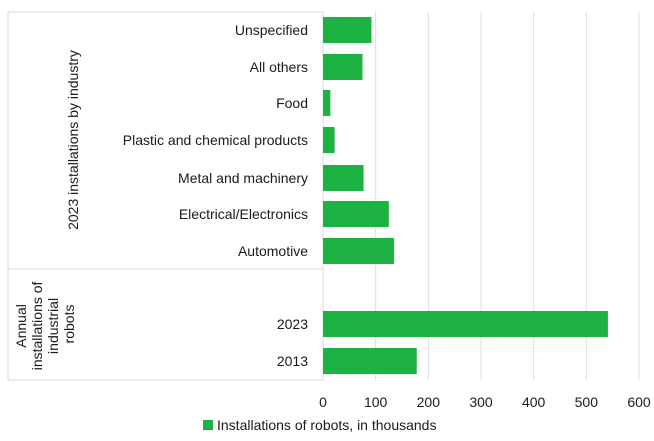 The width and height of the screenshot is (654, 441). What do you see at coordinates (343, 67) in the screenshot?
I see `bar-all-others` at bounding box center [343, 67].